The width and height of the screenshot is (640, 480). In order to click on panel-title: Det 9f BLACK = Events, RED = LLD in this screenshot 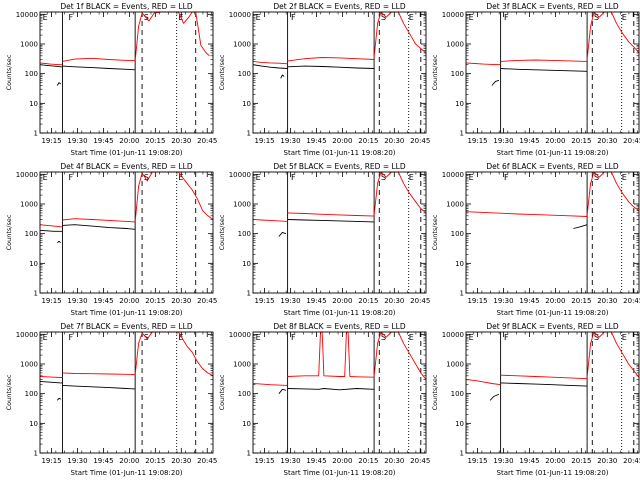, I will do `click(552, 326)`.